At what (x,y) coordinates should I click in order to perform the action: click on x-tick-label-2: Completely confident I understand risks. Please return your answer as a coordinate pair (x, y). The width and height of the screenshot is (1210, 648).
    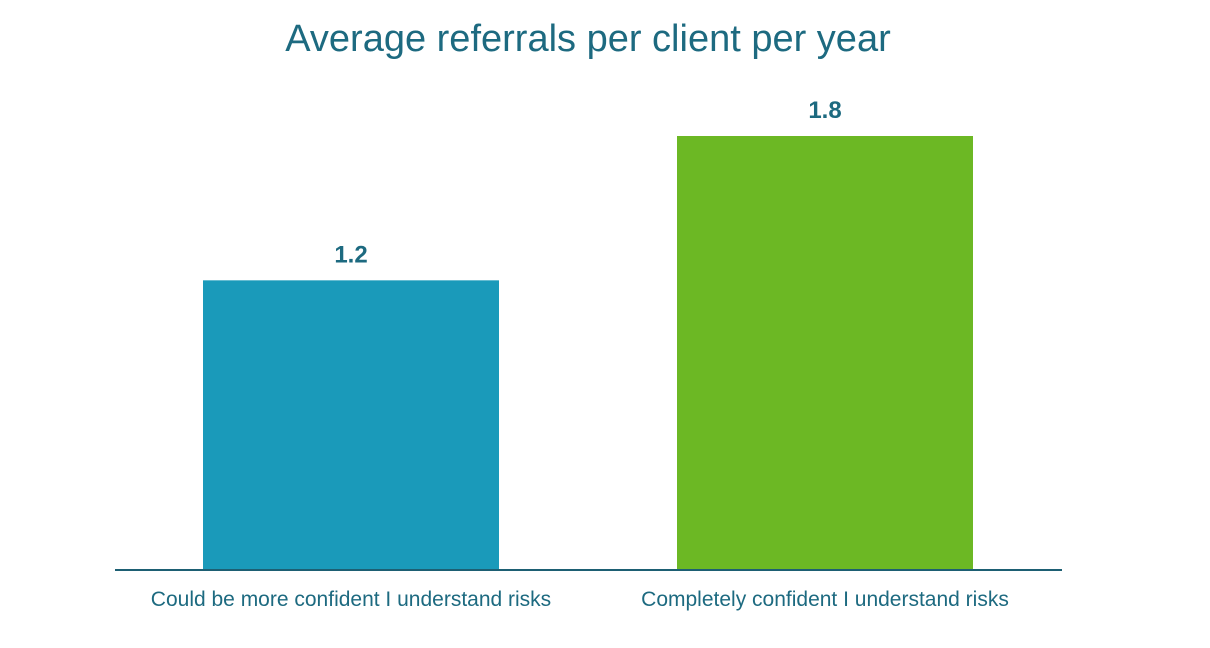
    Looking at the image, I should click on (825, 599).